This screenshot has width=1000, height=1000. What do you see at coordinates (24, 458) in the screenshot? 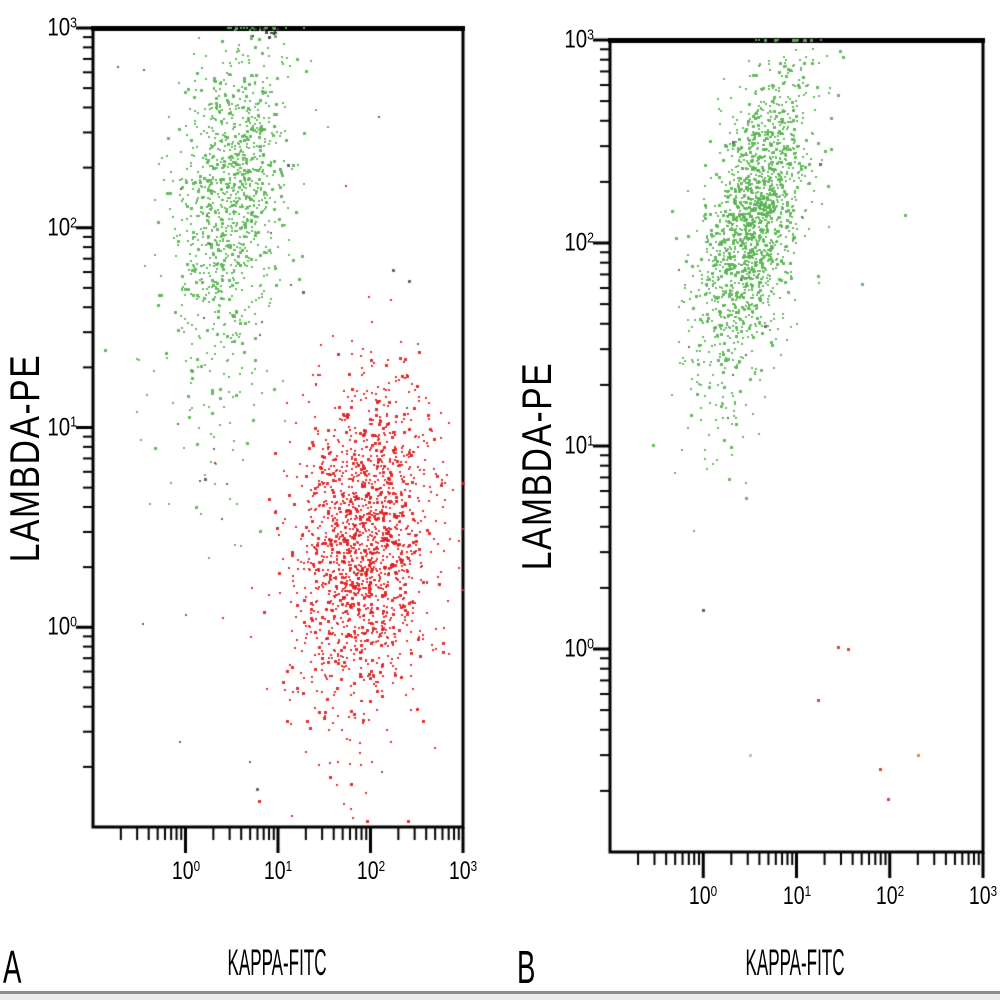
I see `y-axis-label-panel-a: LAMBDA-PE` at bounding box center [24, 458].